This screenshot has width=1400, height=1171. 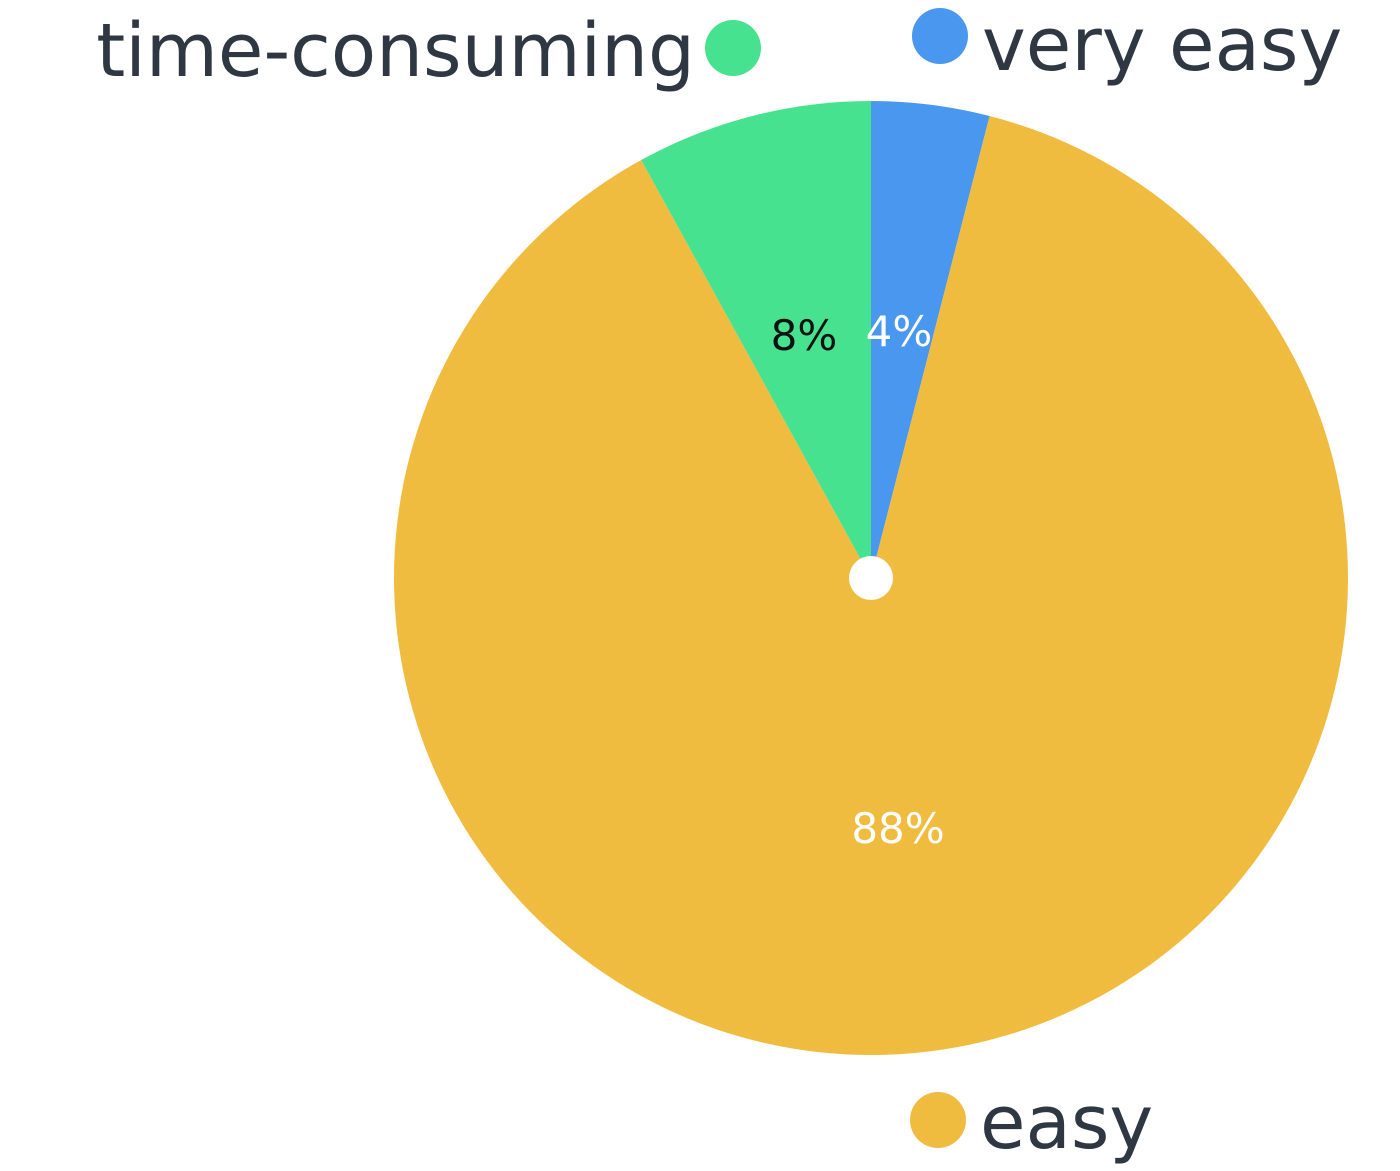 What do you see at coordinates (940, 36) in the screenshot?
I see `legend-swatch-very-easy` at bounding box center [940, 36].